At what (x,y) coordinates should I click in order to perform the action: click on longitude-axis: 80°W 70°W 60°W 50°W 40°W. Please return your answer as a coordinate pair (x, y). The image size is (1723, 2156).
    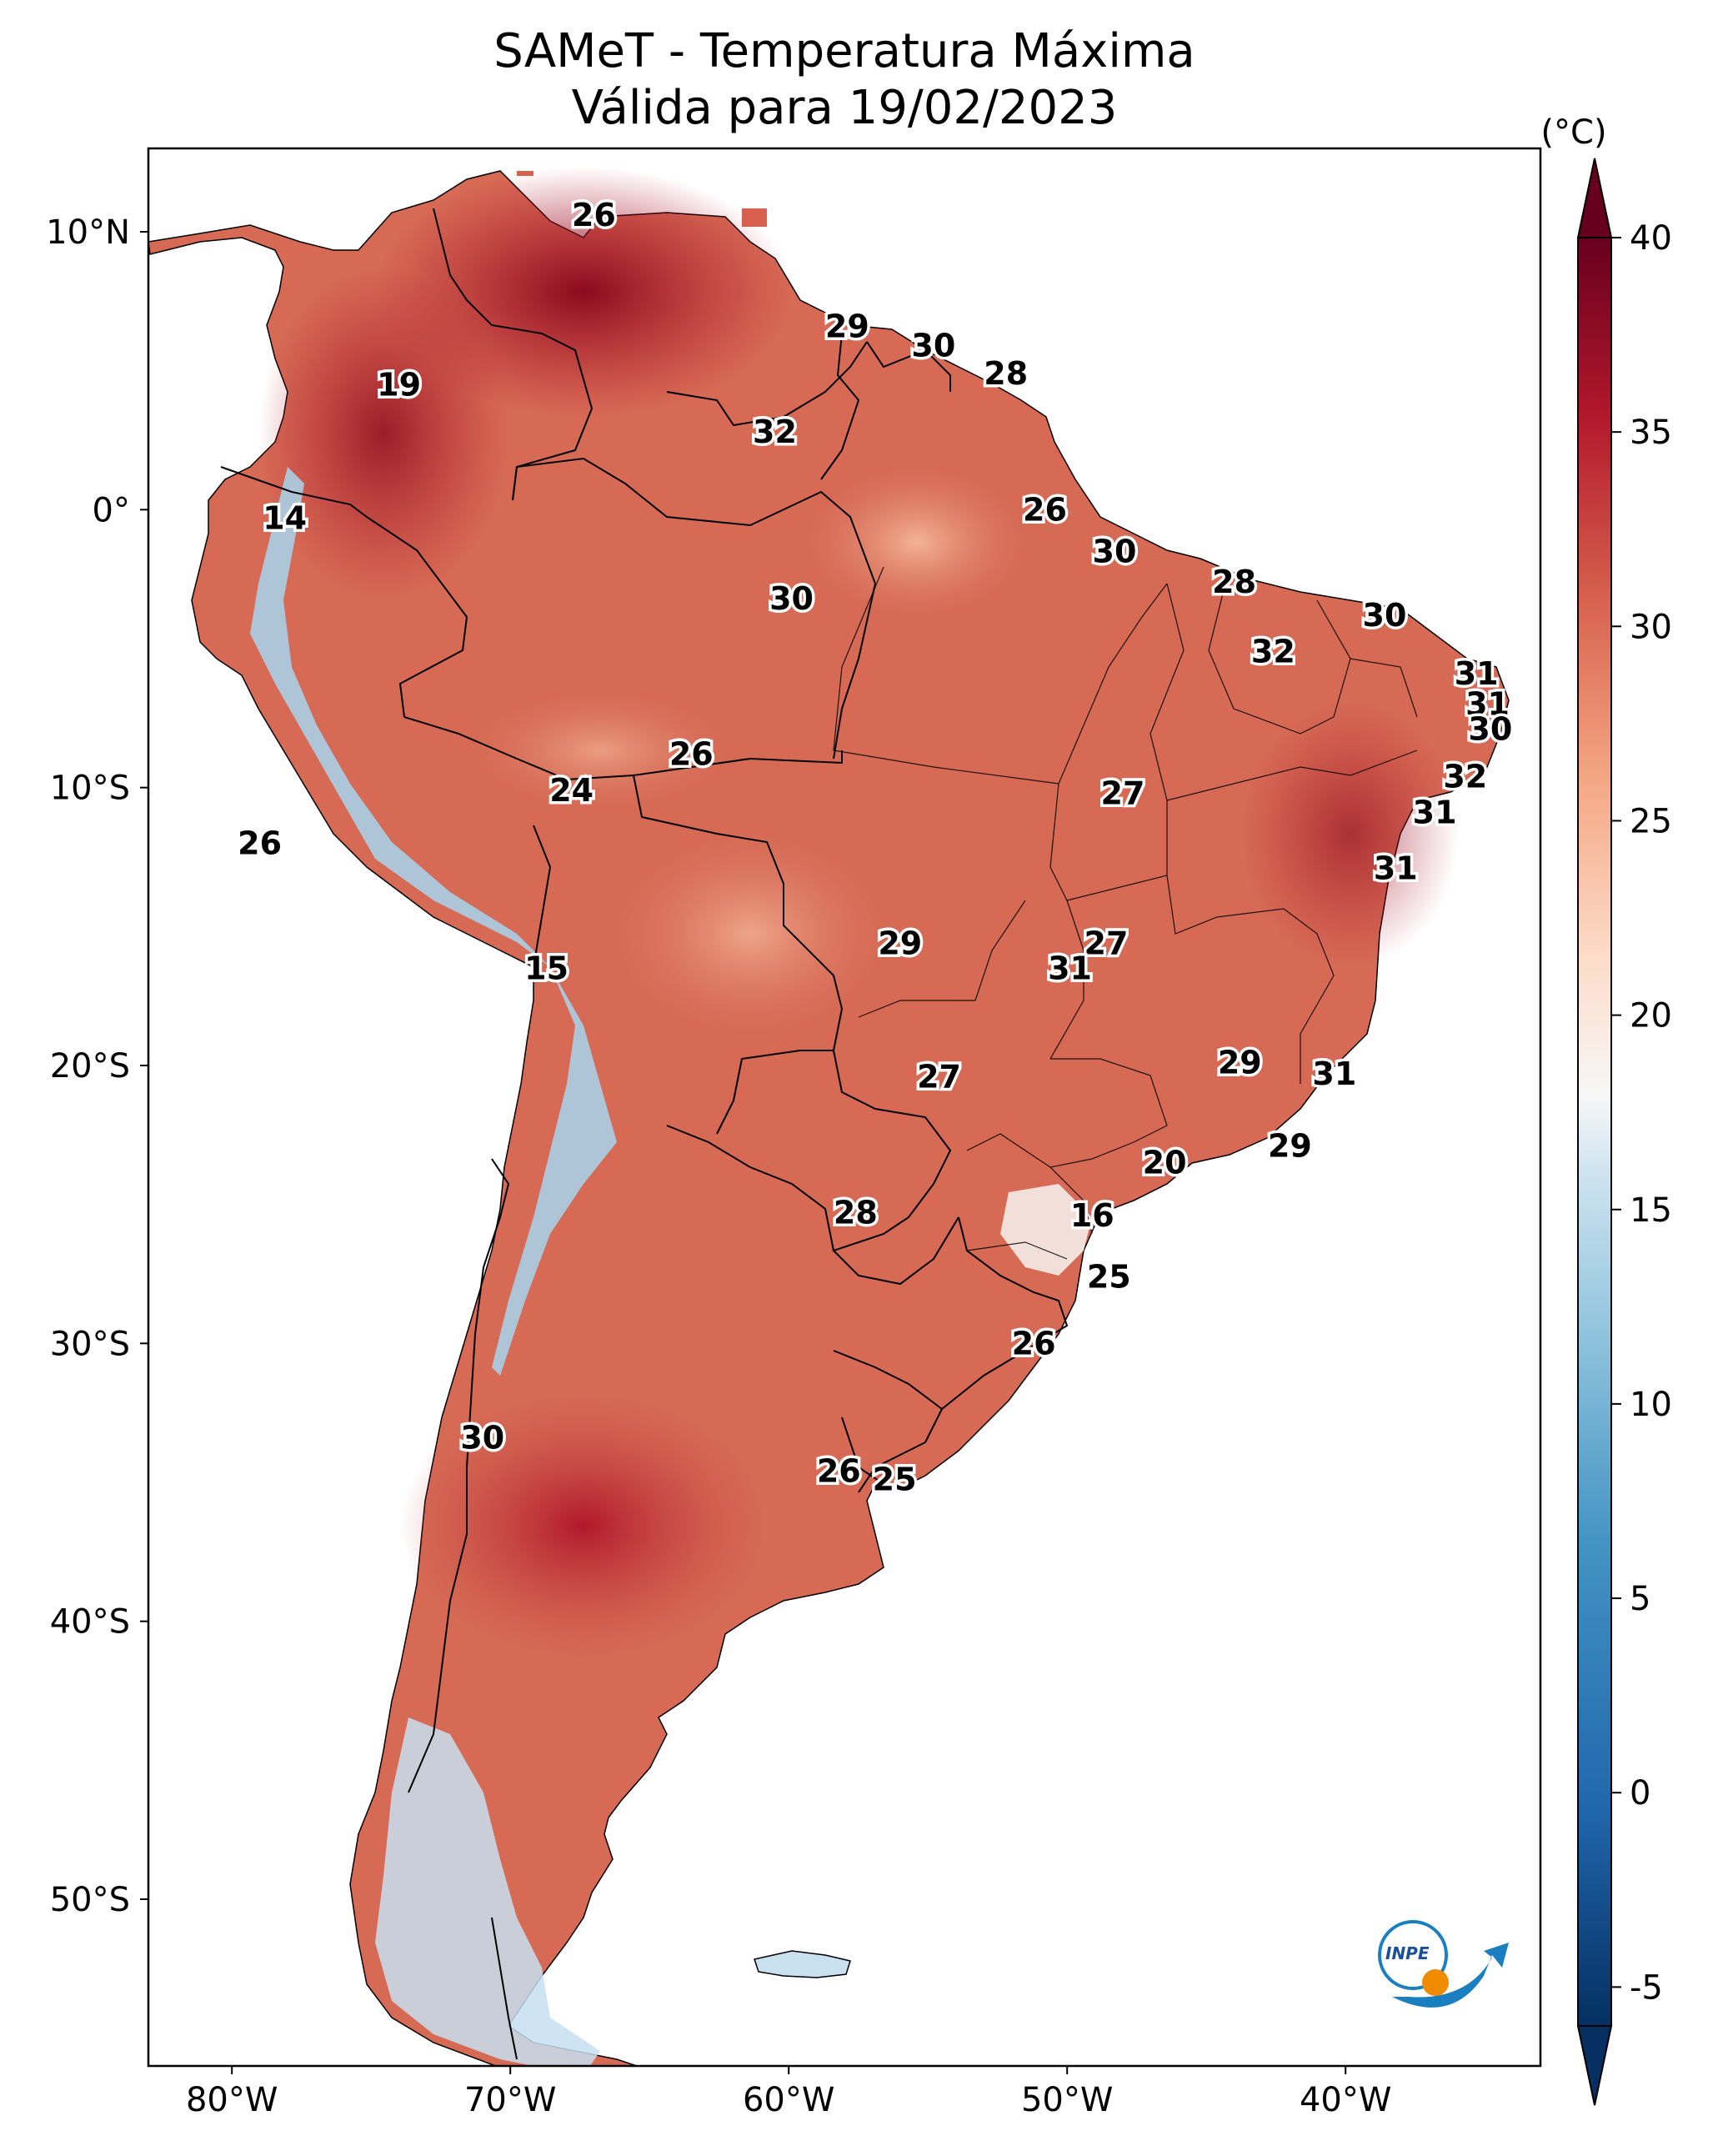
    Looking at the image, I should click on (789, 2092).